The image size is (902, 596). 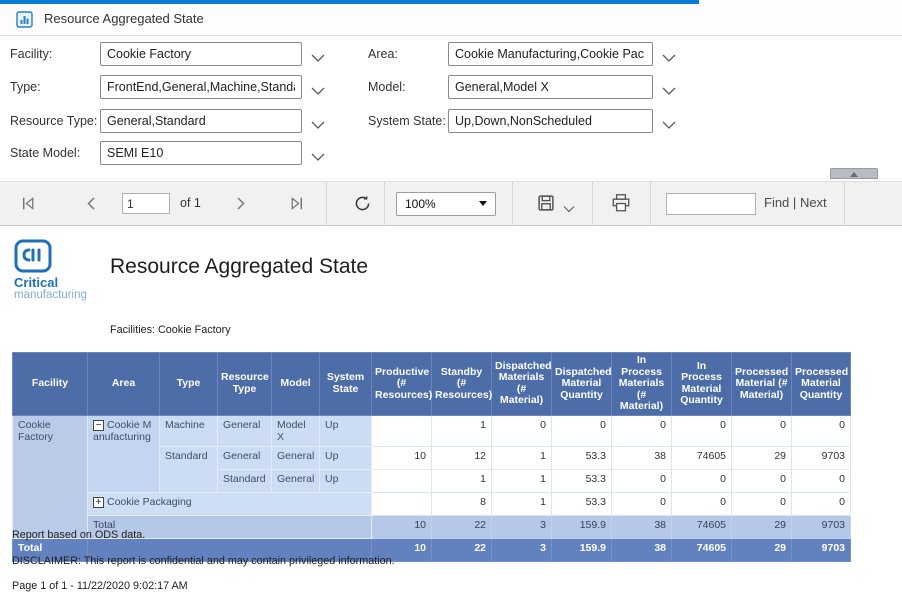 What do you see at coordinates (854, 173) in the screenshot?
I see `collapse-parameters-handle` at bounding box center [854, 173].